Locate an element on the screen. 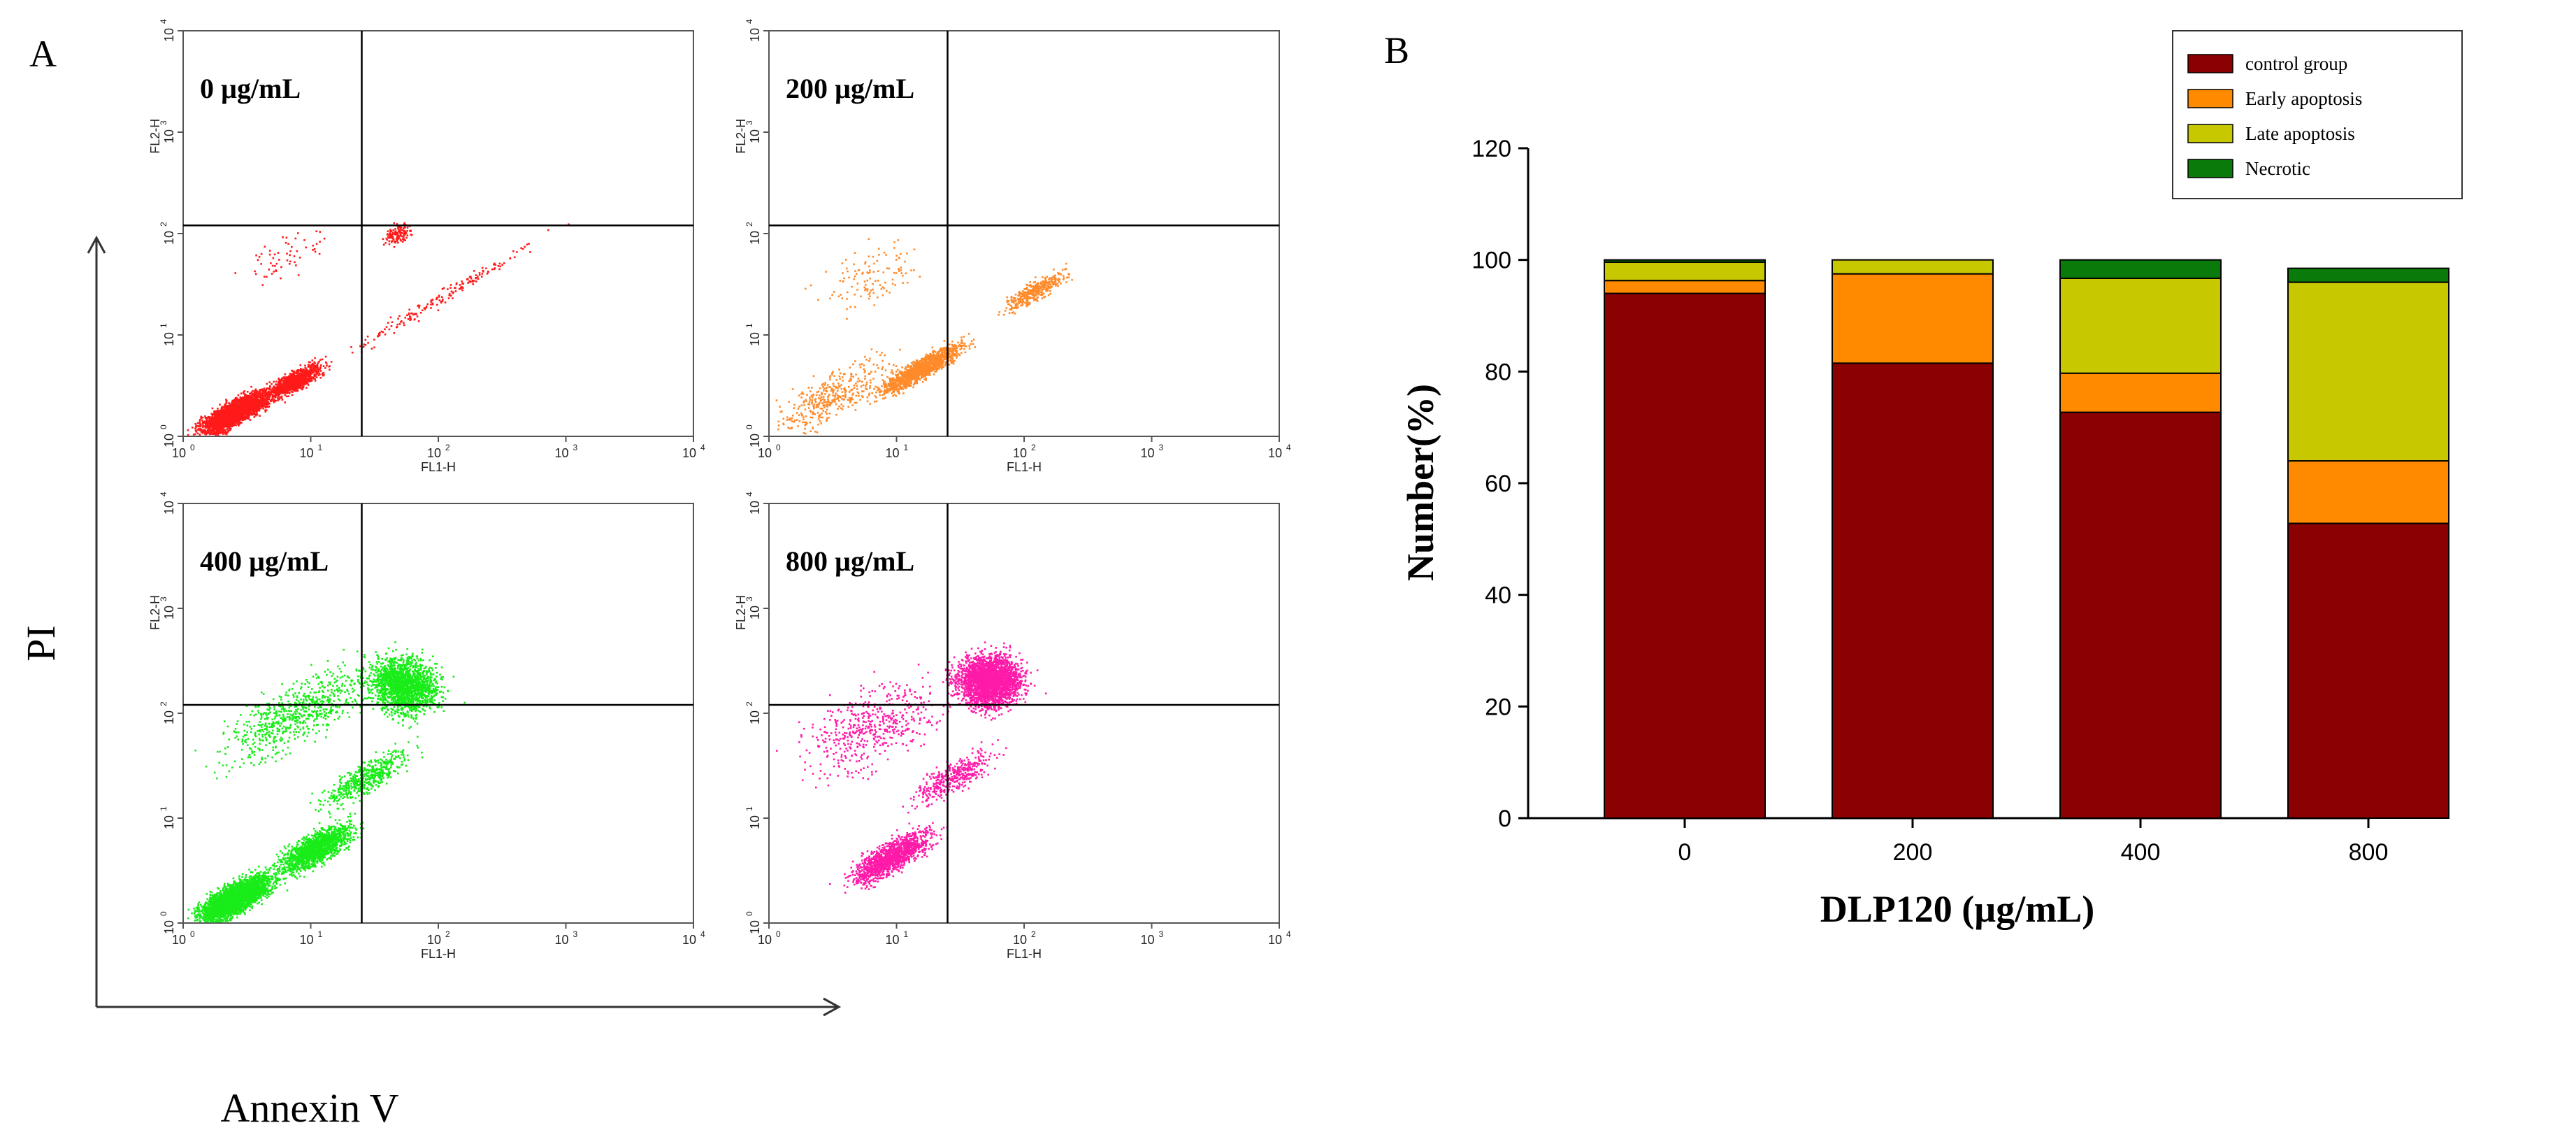 This screenshot has height=1144, width=2576. x-tick-label: 800 is located at coordinates (2369, 852).